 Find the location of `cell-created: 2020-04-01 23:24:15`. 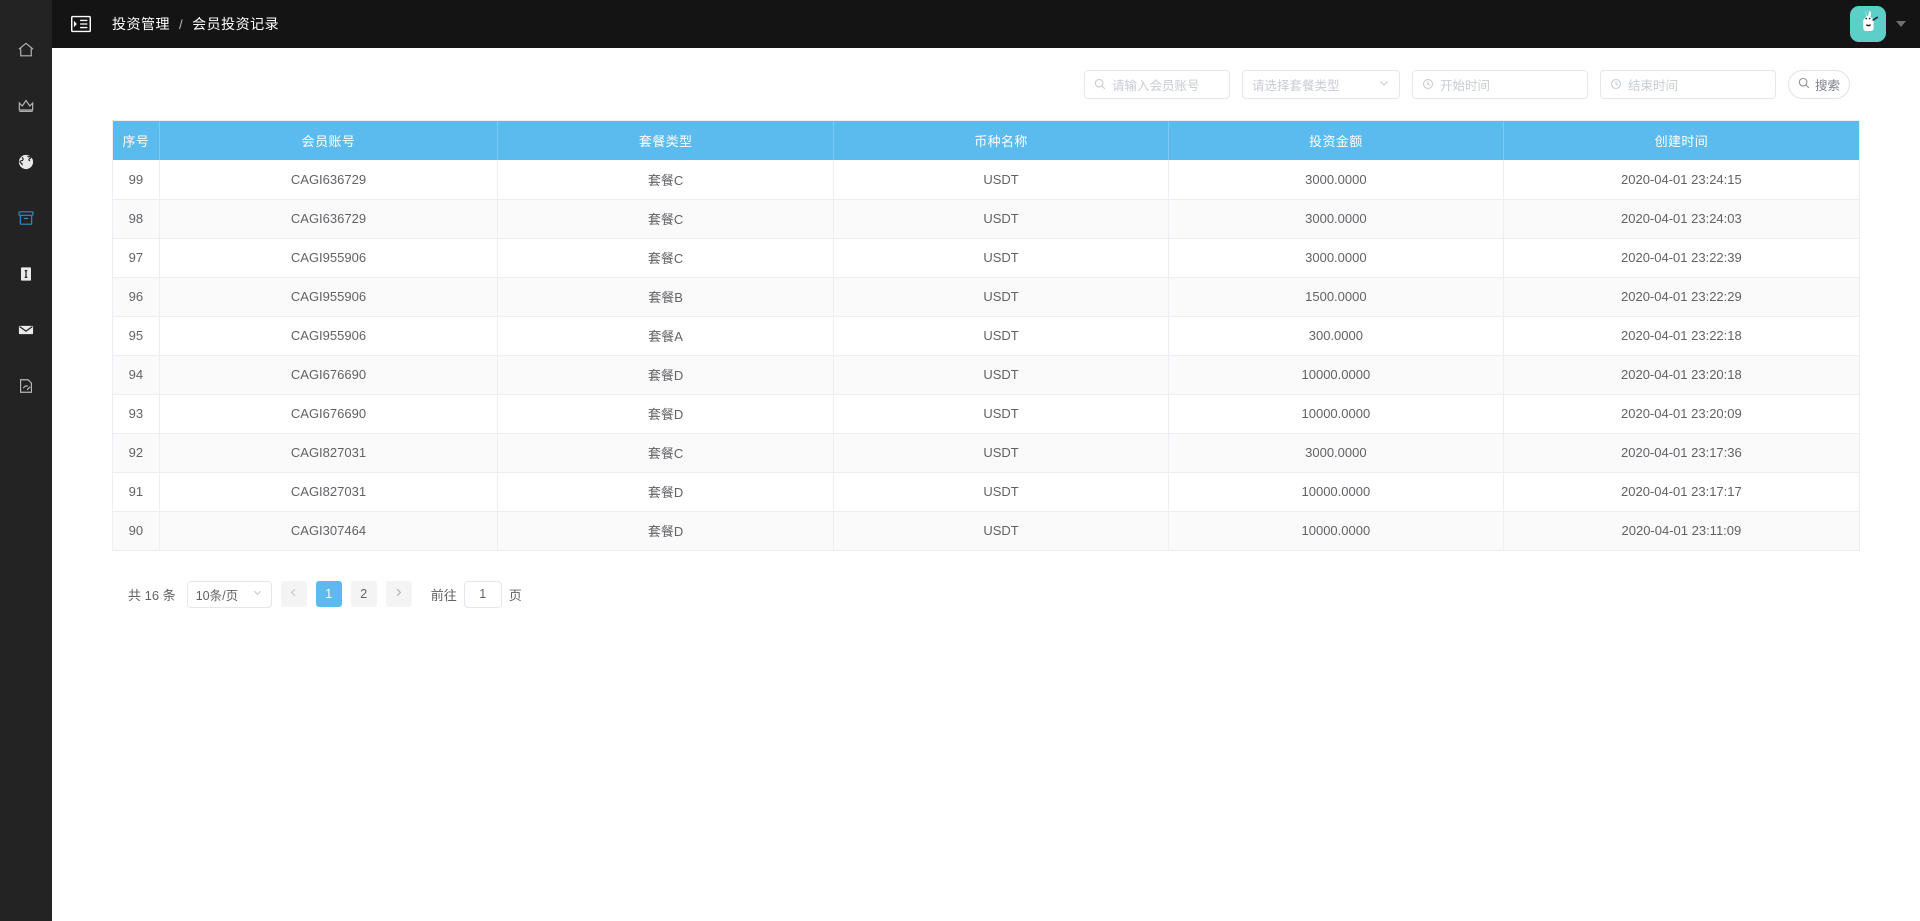

cell-created: 2020-04-01 23:24:15 is located at coordinates (1681, 180).